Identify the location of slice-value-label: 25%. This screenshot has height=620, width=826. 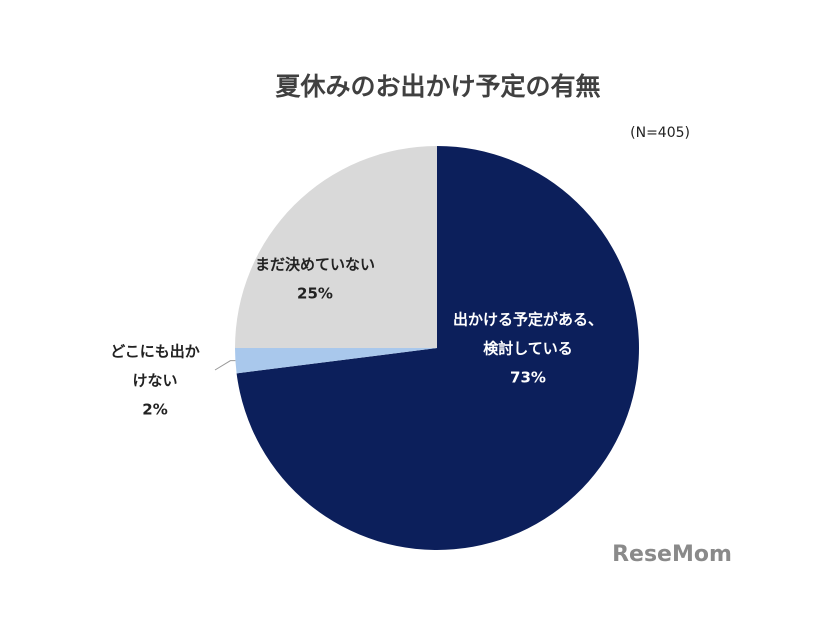
(315, 294).